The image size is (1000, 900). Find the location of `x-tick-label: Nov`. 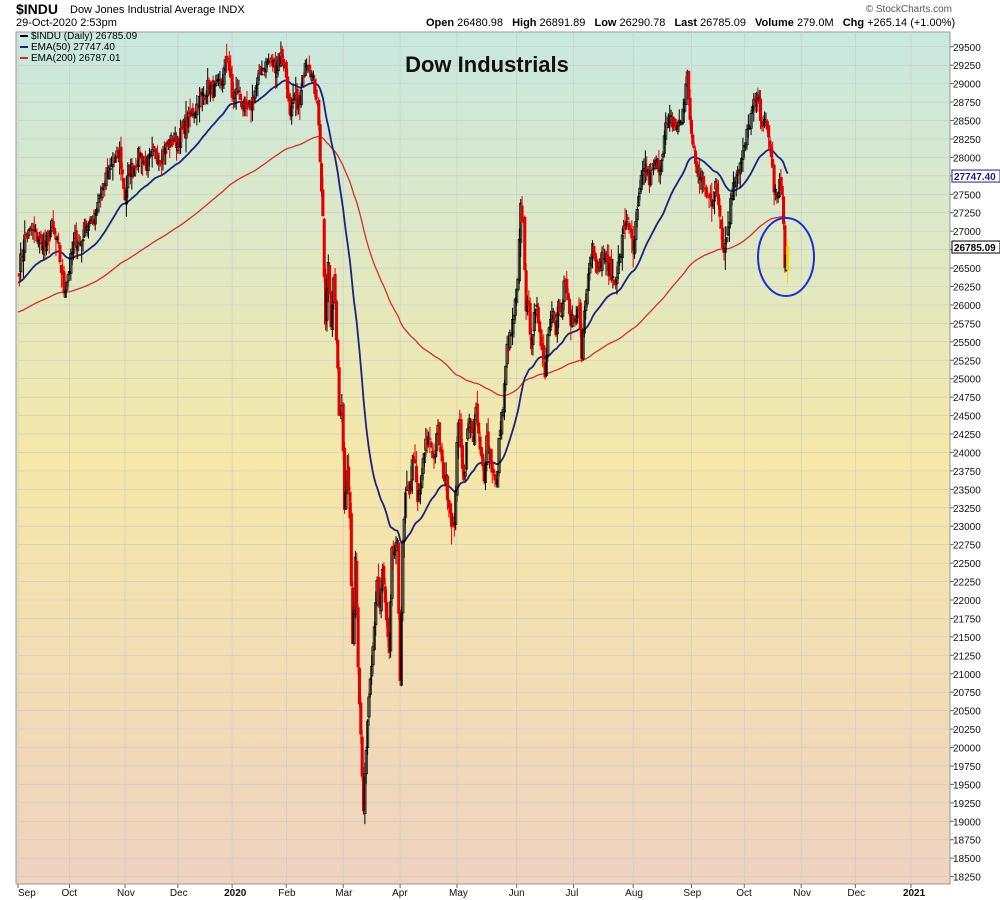

x-tick-label: Nov is located at coordinates (802, 893).